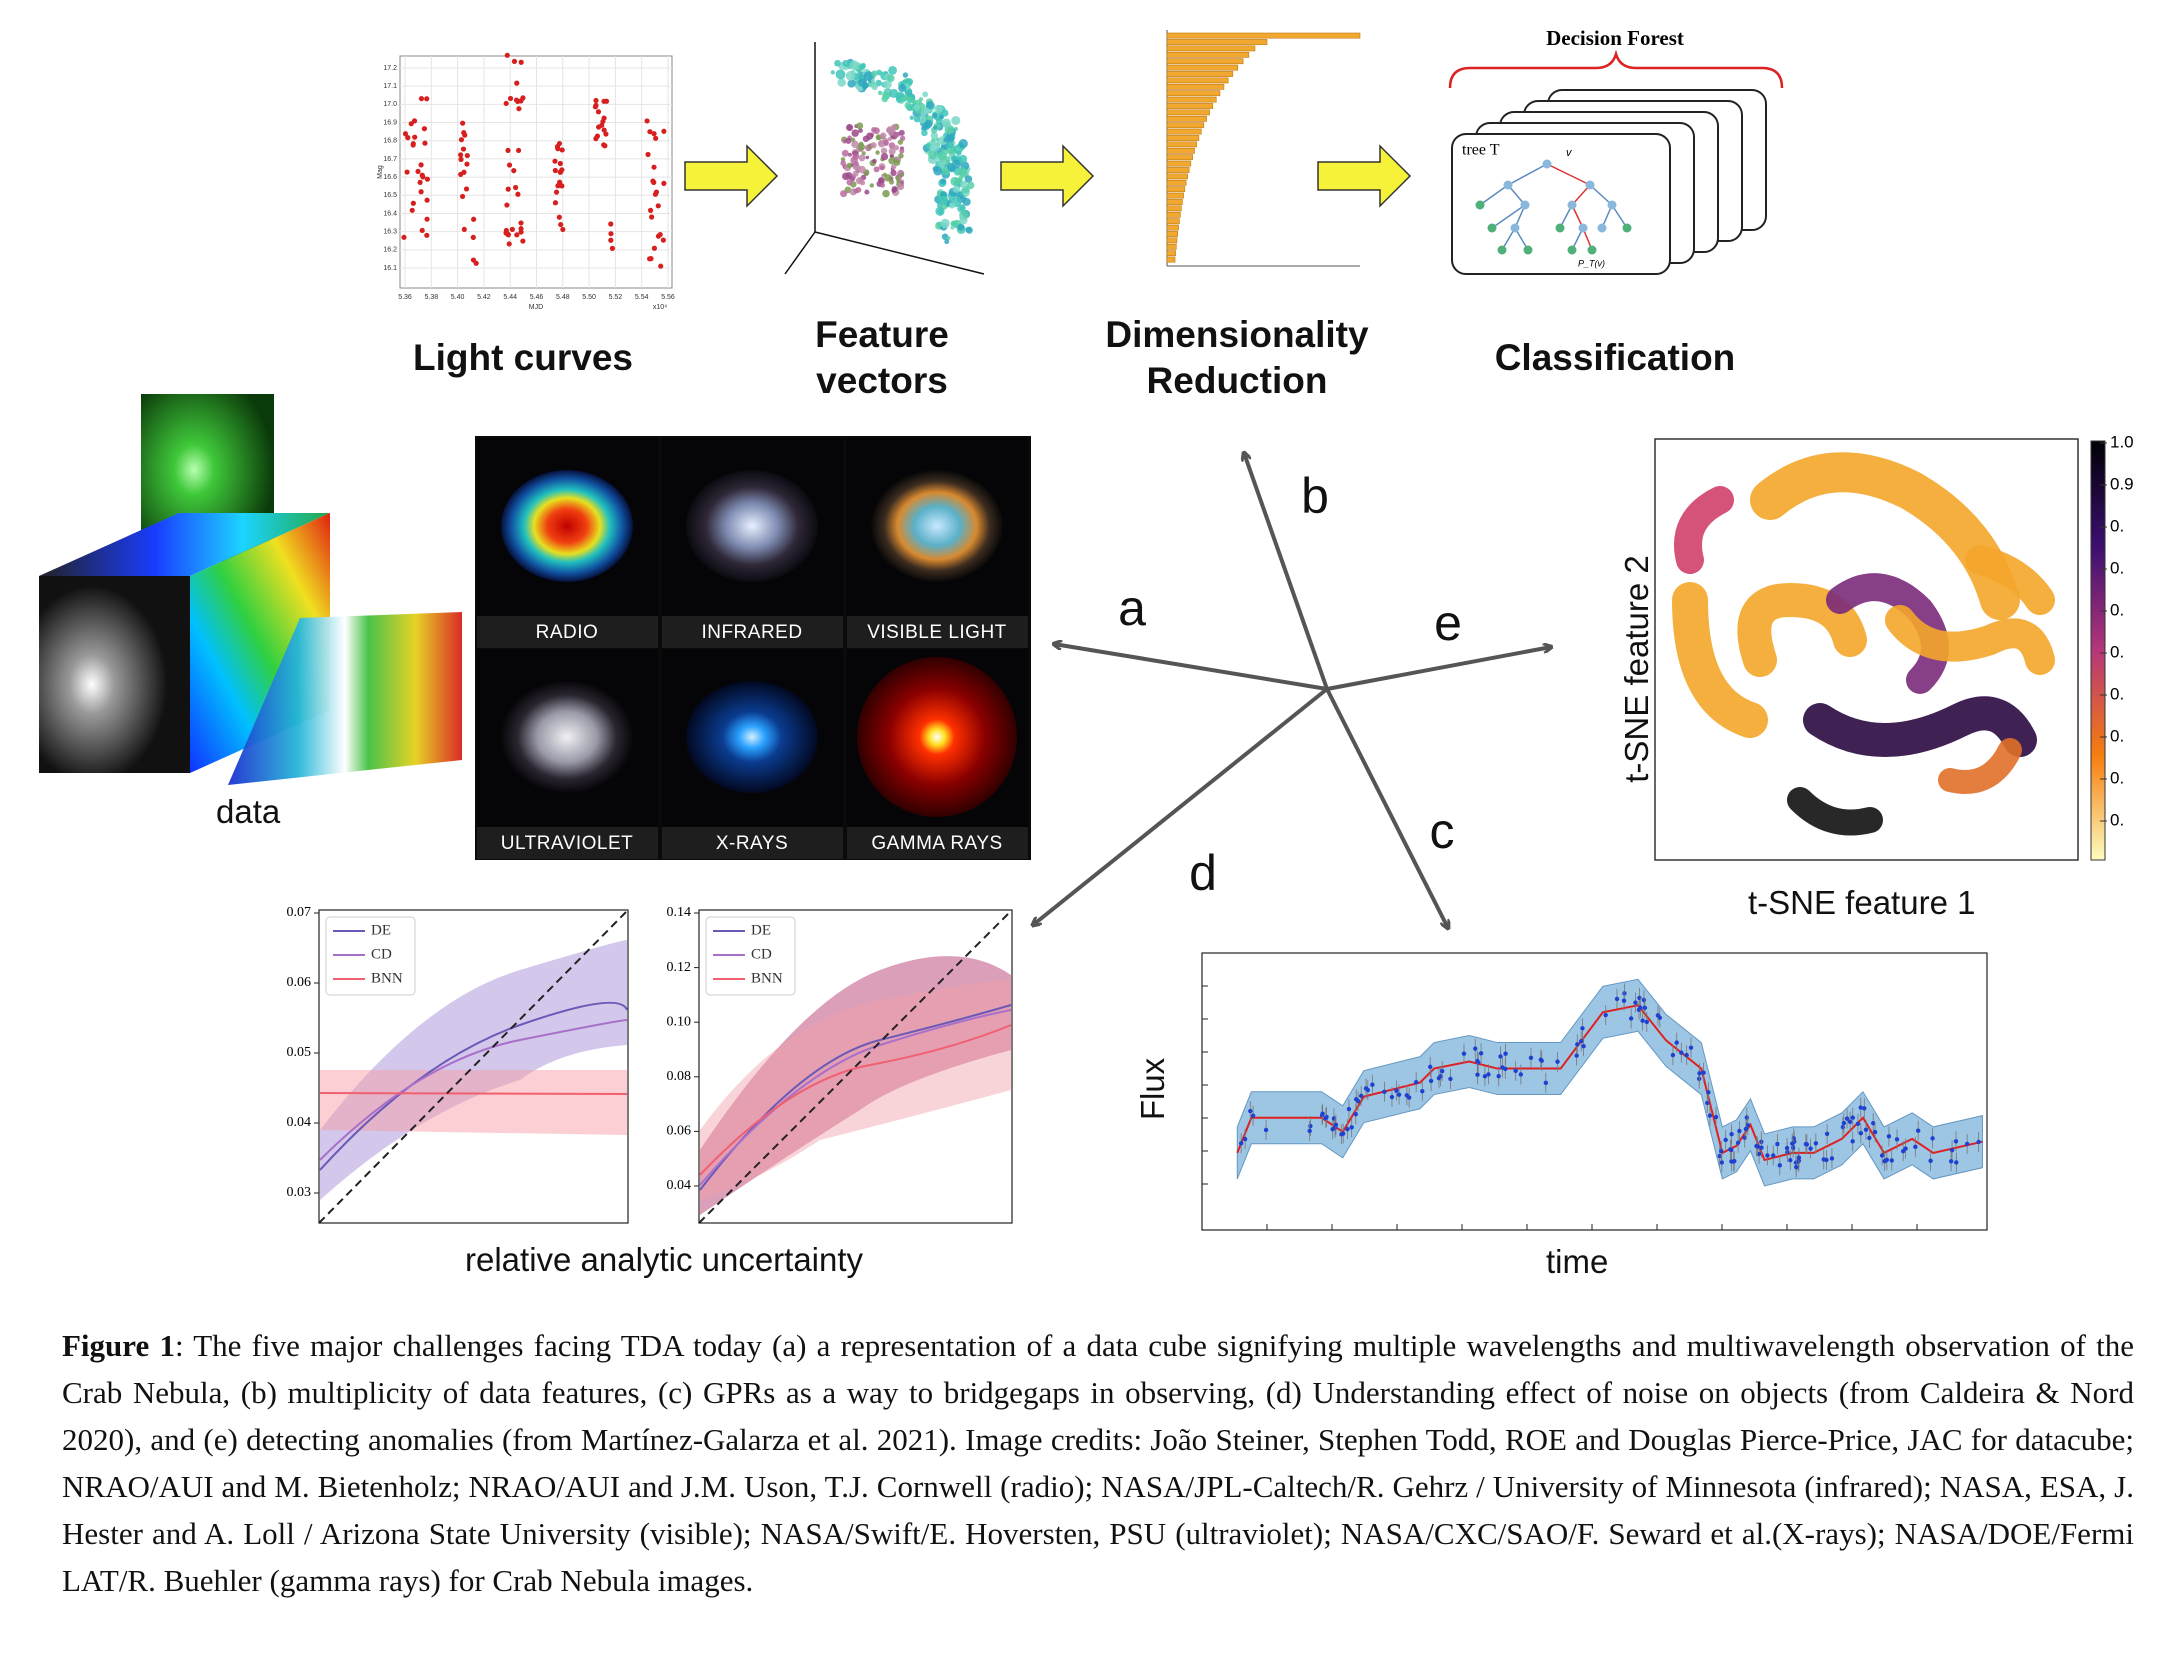 The height and width of the screenshot is (1663, 2174). What do you see at coordinates (679, 1021) in the screenshot?
I see `y-tick-label: 0.10` at bounding box center [679, 1021].